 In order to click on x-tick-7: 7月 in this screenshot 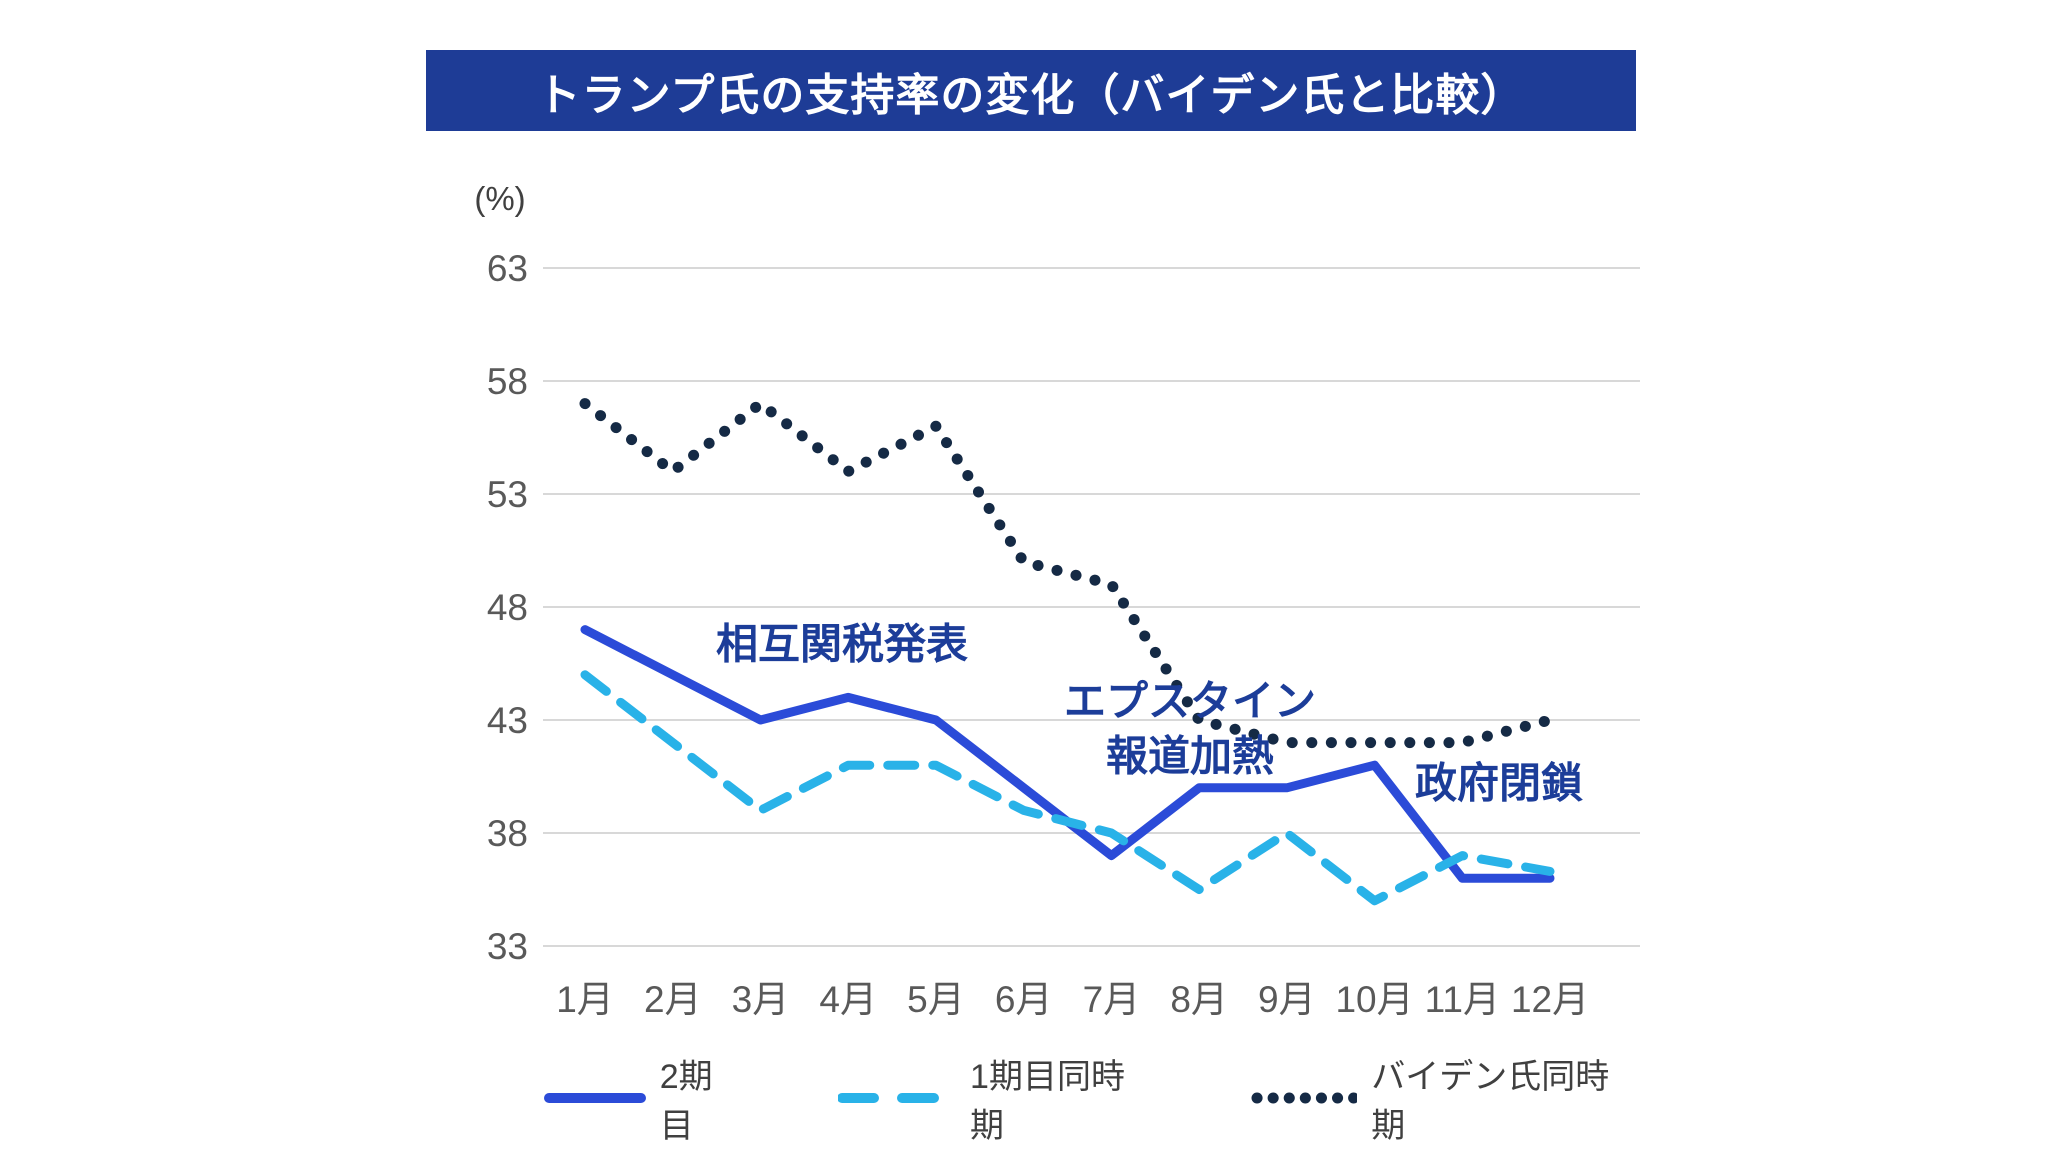, I will do `click(1112, 999)`.